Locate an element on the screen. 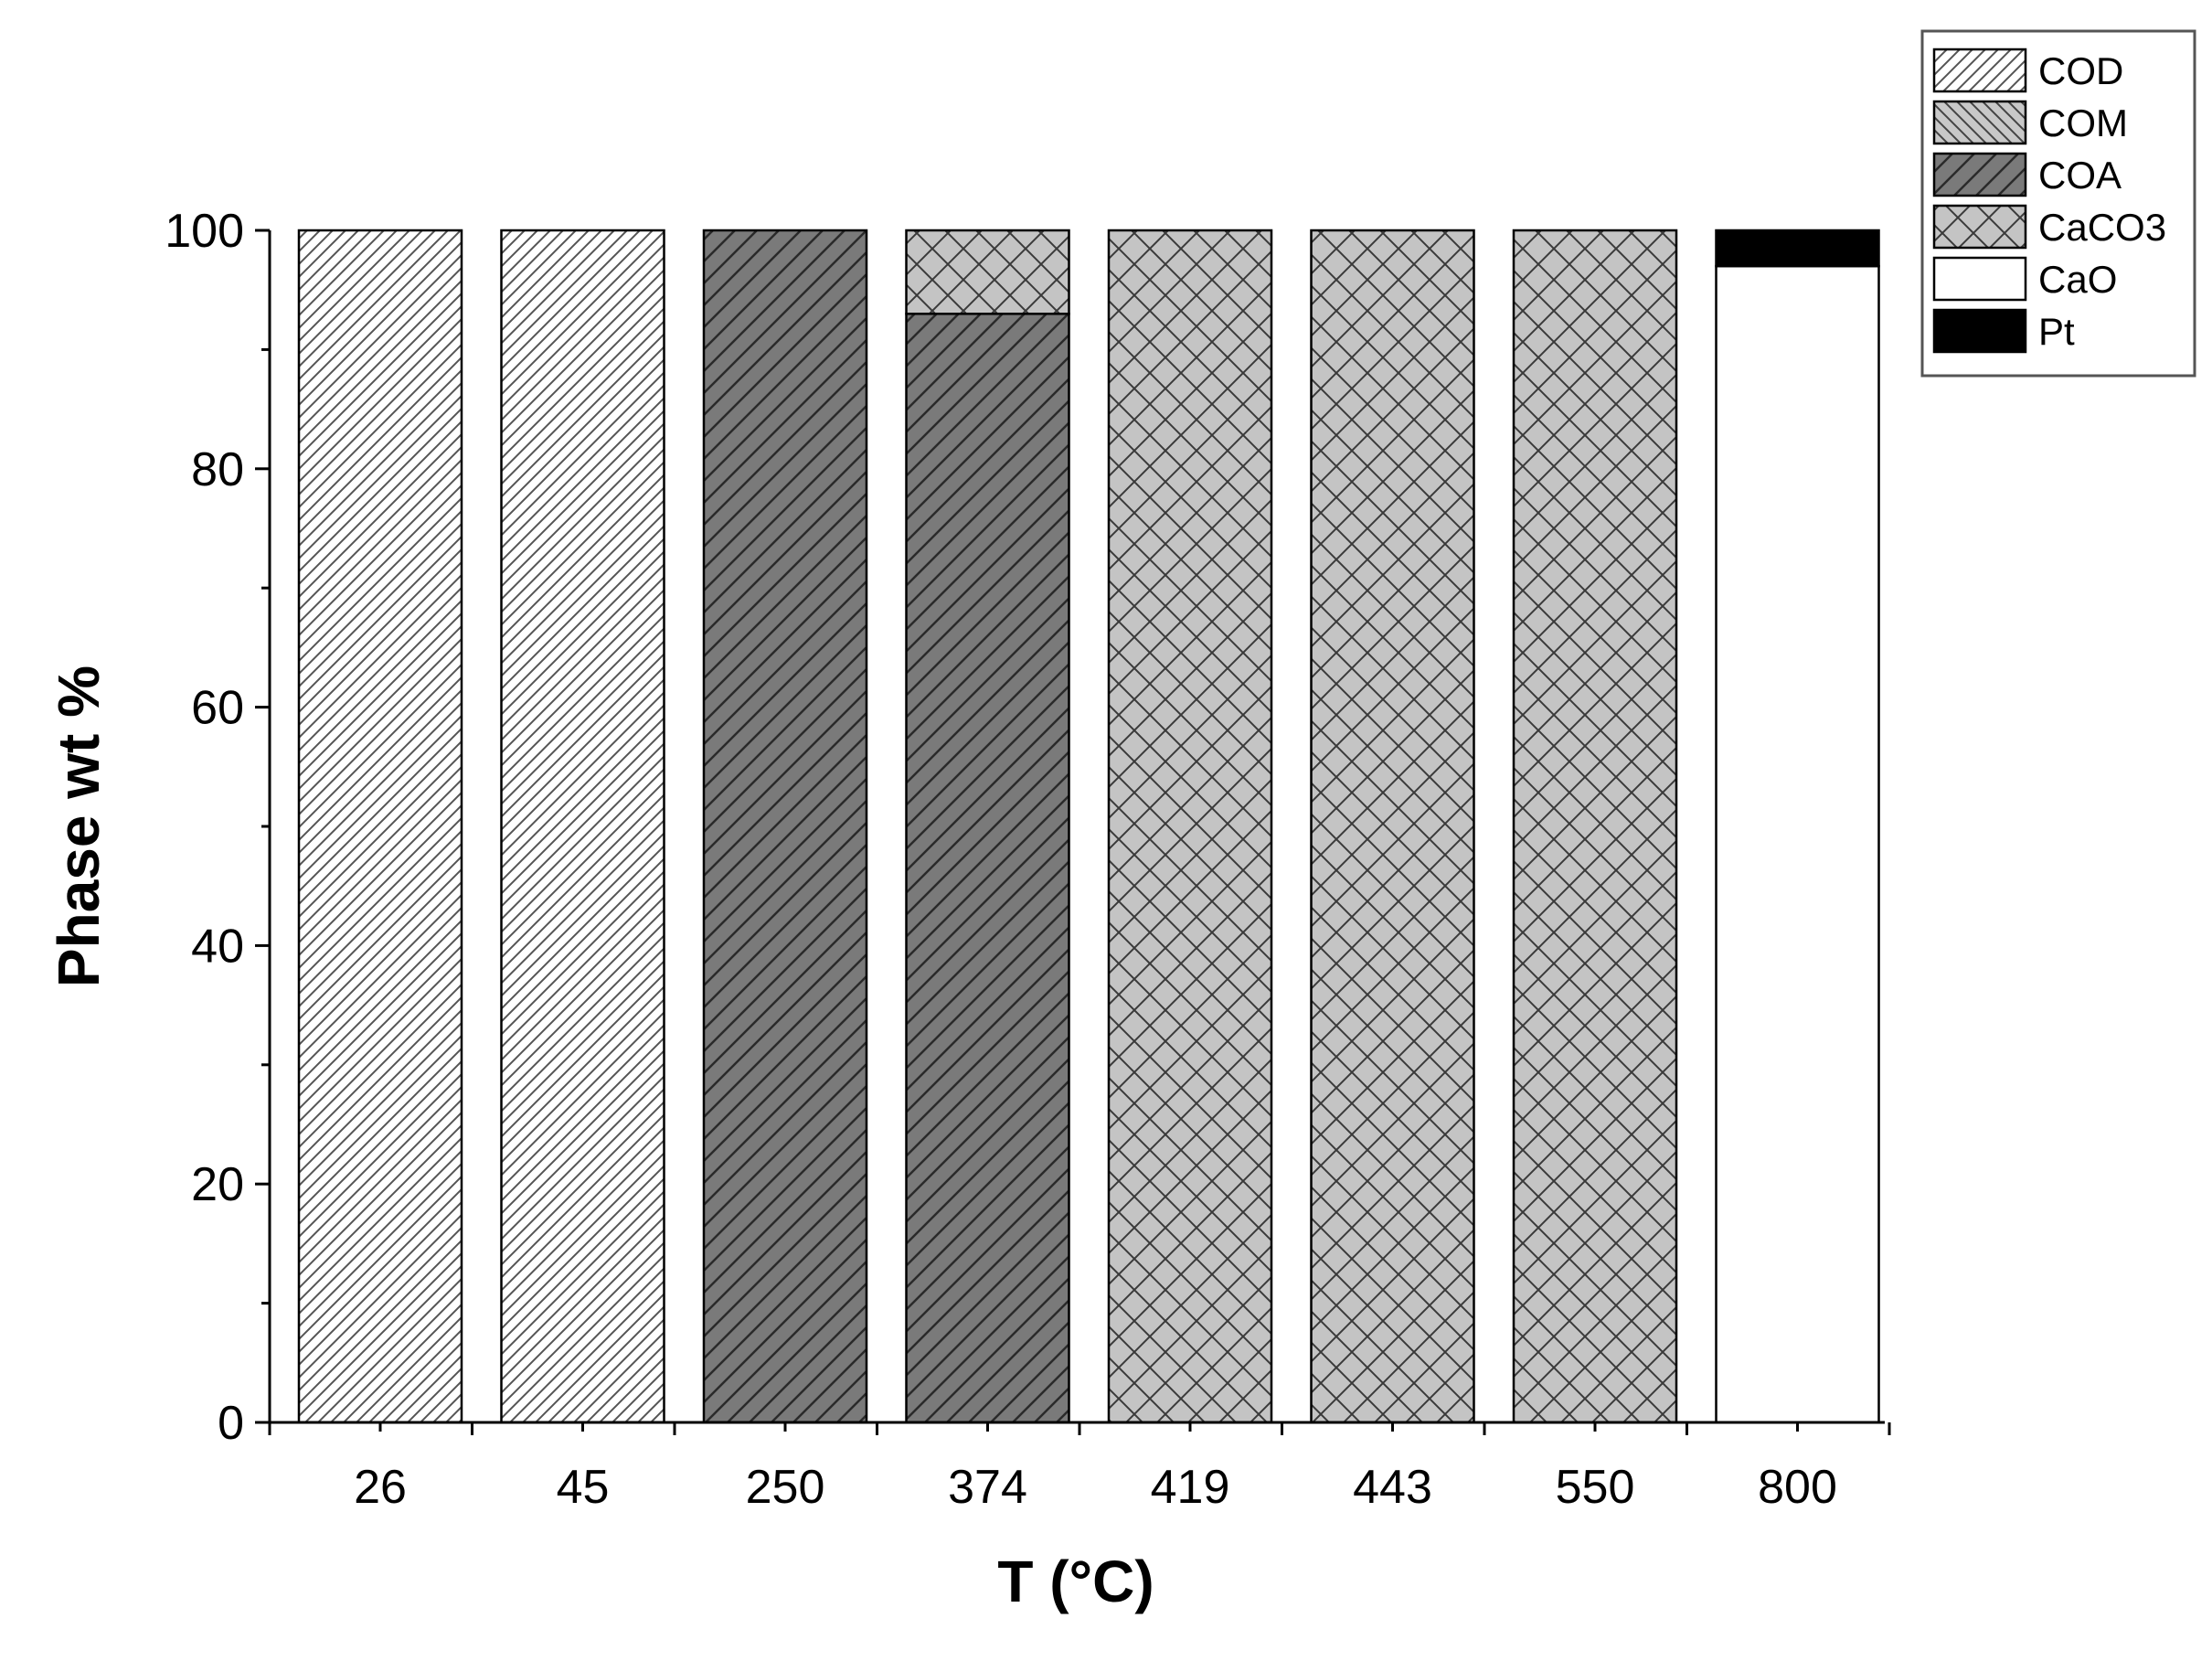  y-tick-label: 20 is located at coordinates (217, 1184).